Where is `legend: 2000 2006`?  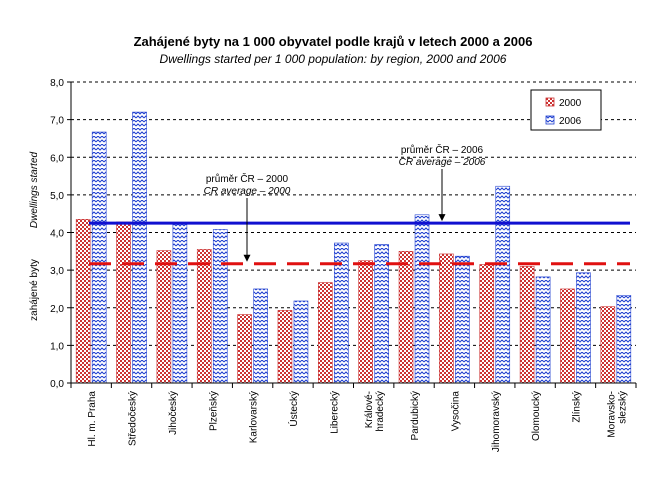
legend: 2000 2006 is located at coordinates (566, 110).